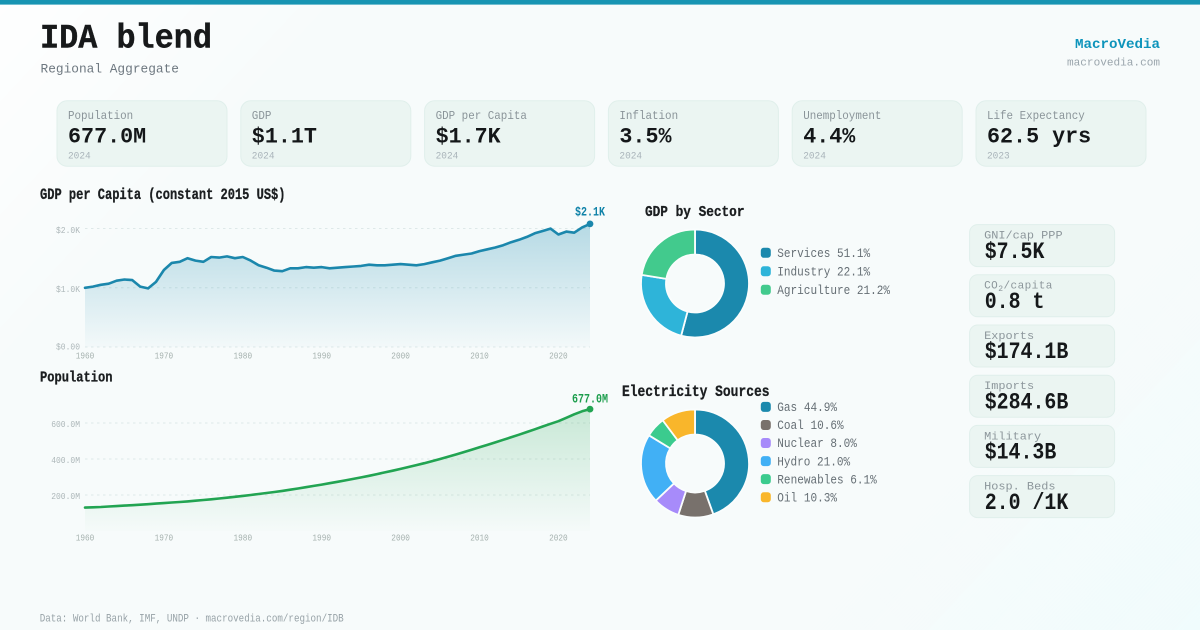  What do you see at coordinates (648, 116) in the screenshot?
I see `svg-text: Inflation` at bounding box center [648, 116].